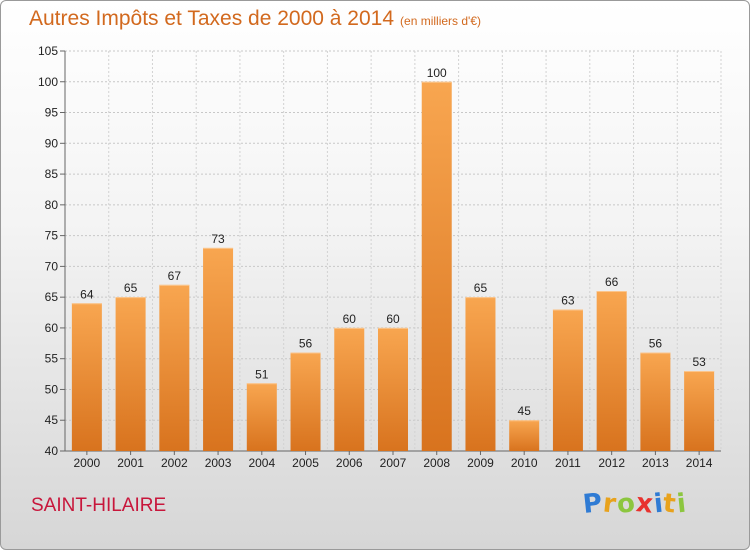 This screenshot has height=550, width=750. I want to click on x-tick-label: 2005, so click(305, 463).